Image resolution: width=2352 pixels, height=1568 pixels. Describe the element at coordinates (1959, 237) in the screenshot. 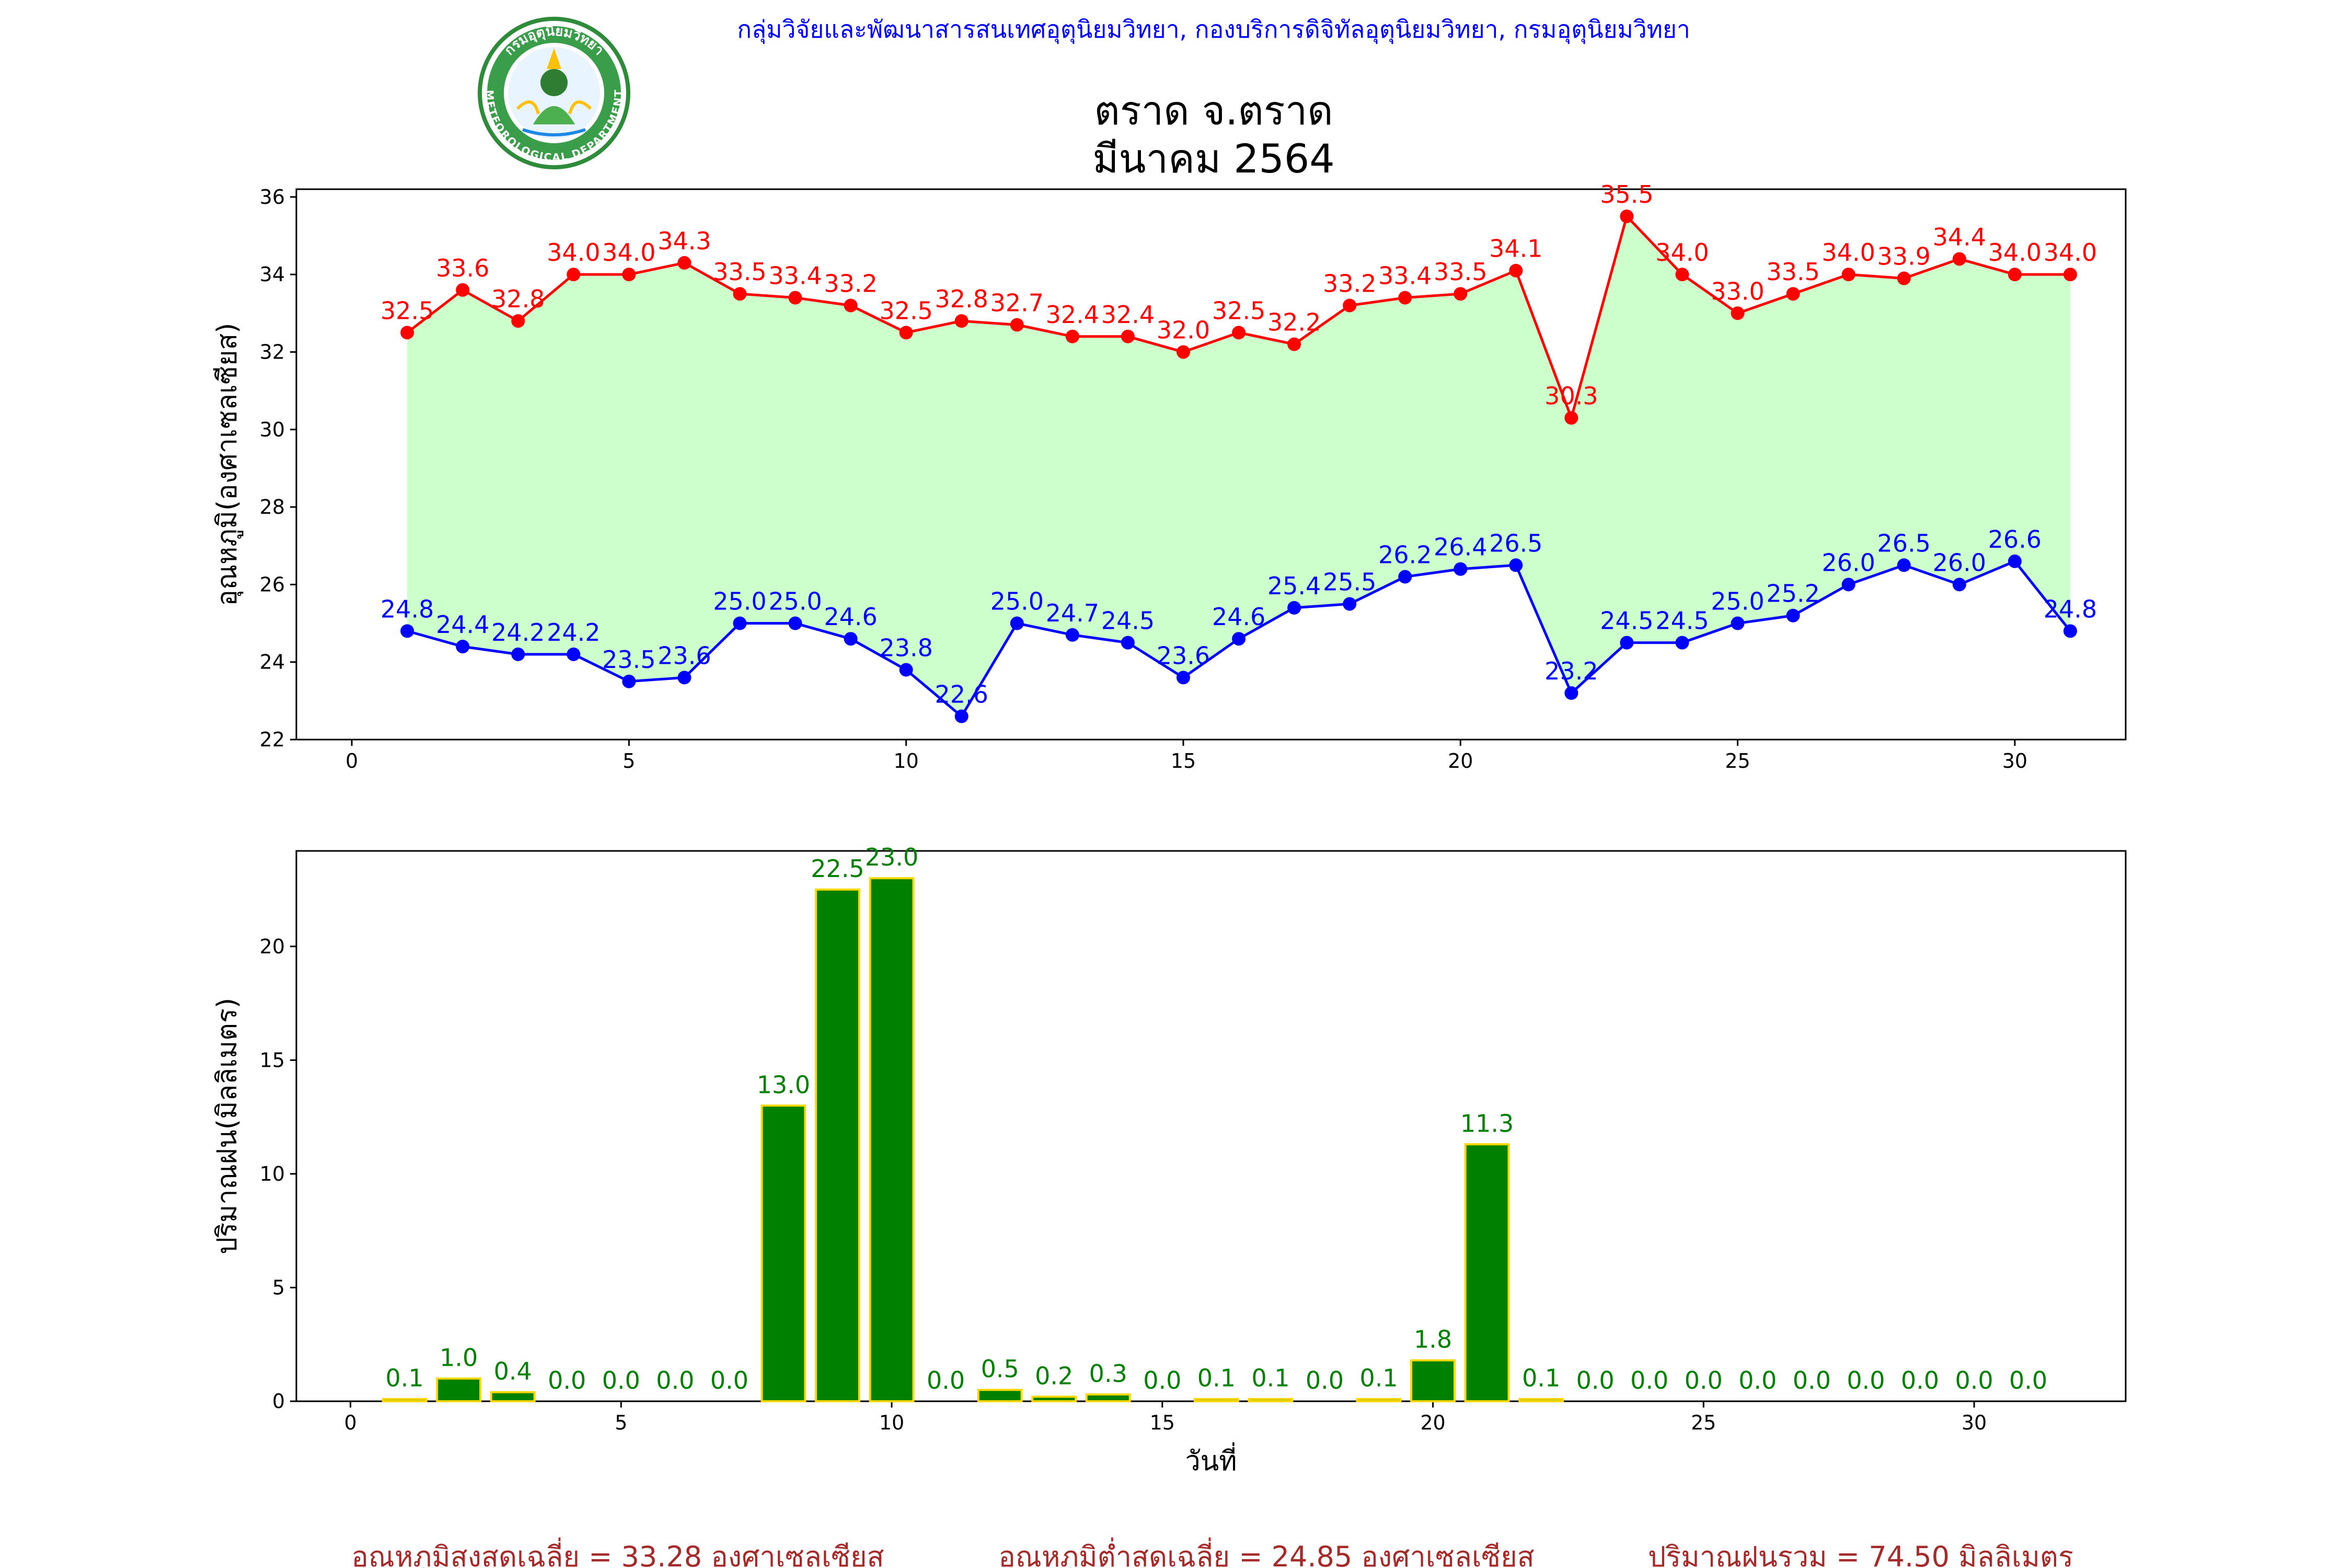

I see `max-temperature-data-label: 34.4` at that location.